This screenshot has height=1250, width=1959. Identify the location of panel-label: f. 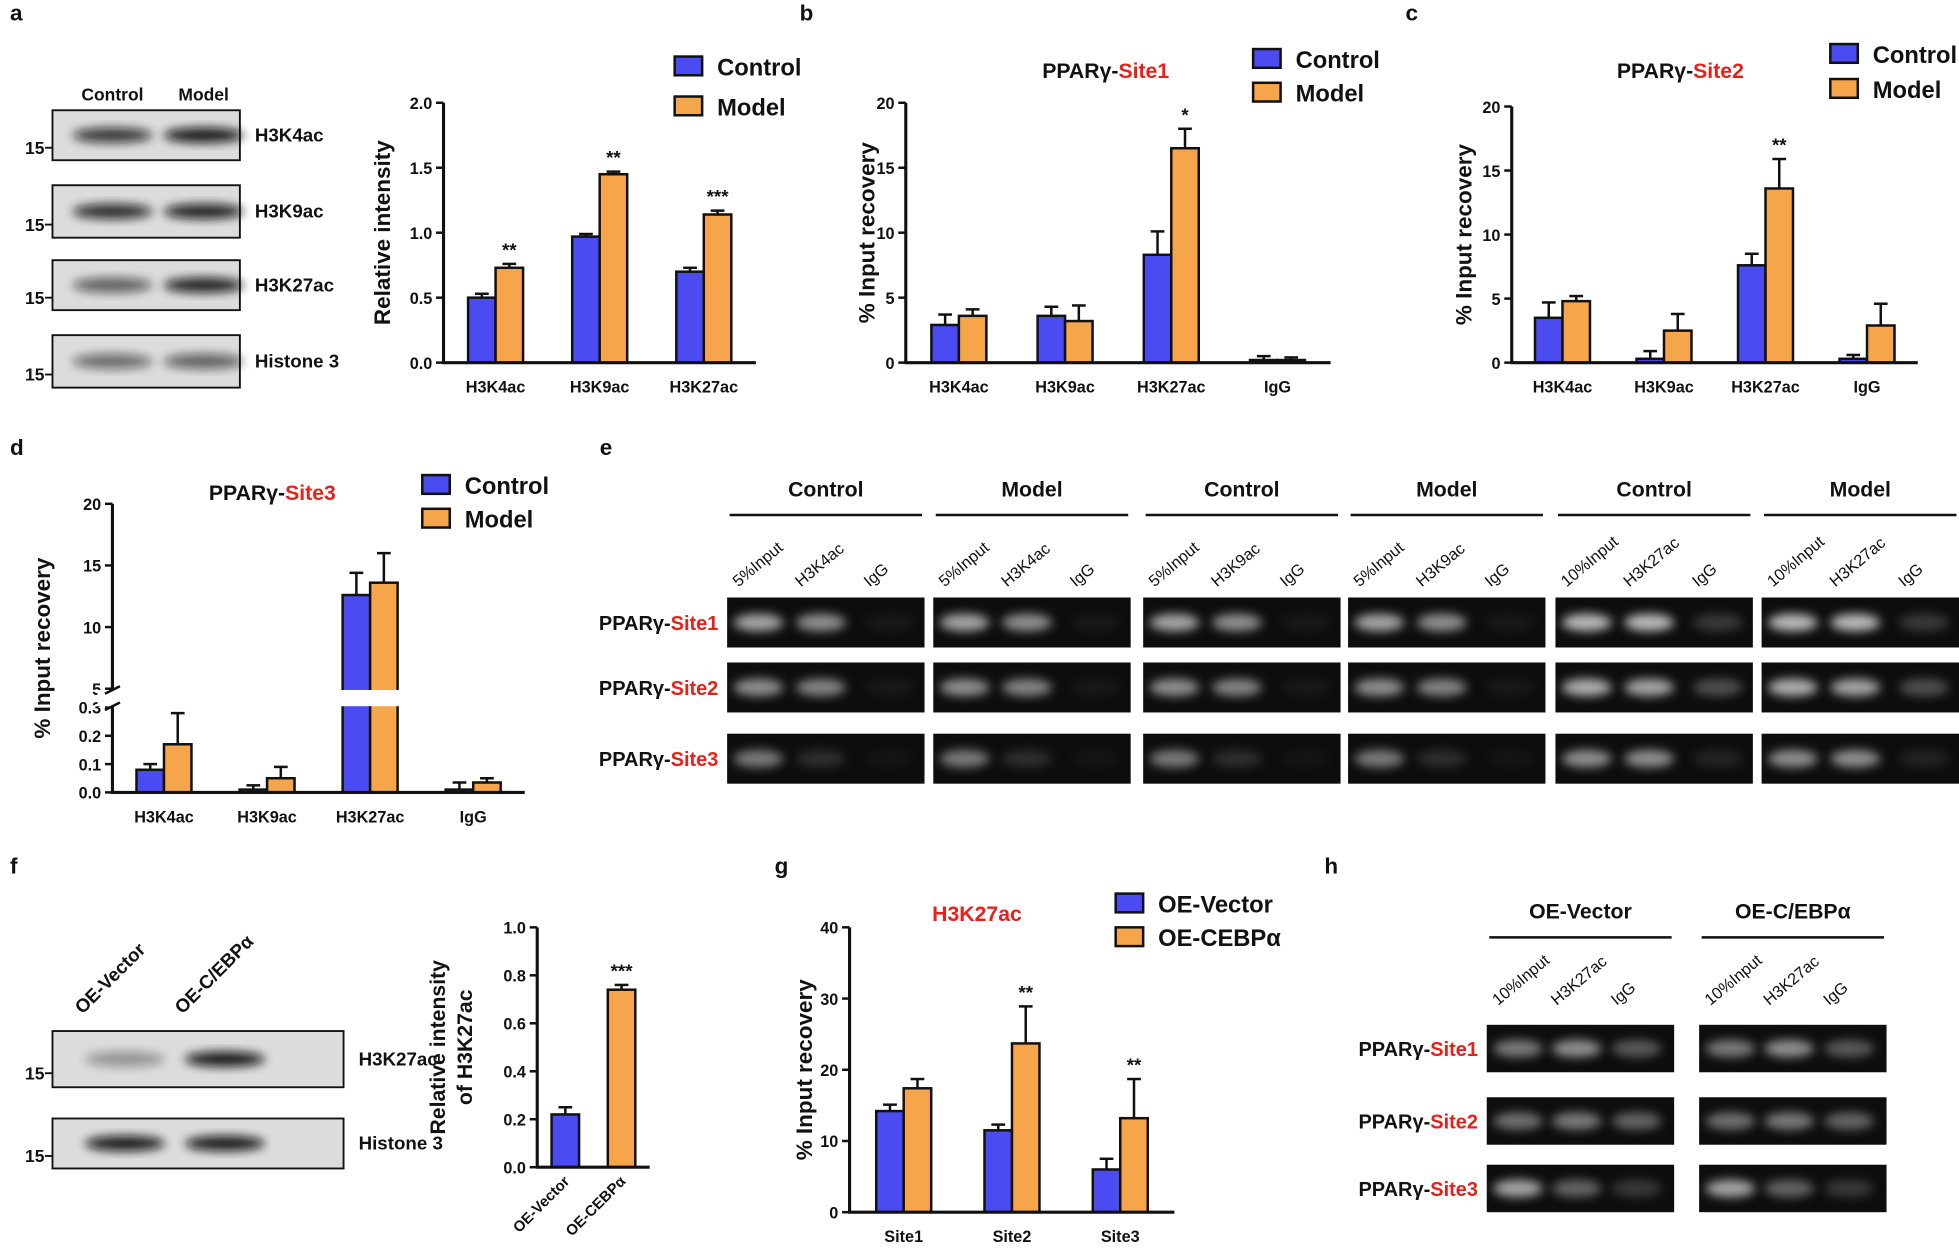
(14, 866).